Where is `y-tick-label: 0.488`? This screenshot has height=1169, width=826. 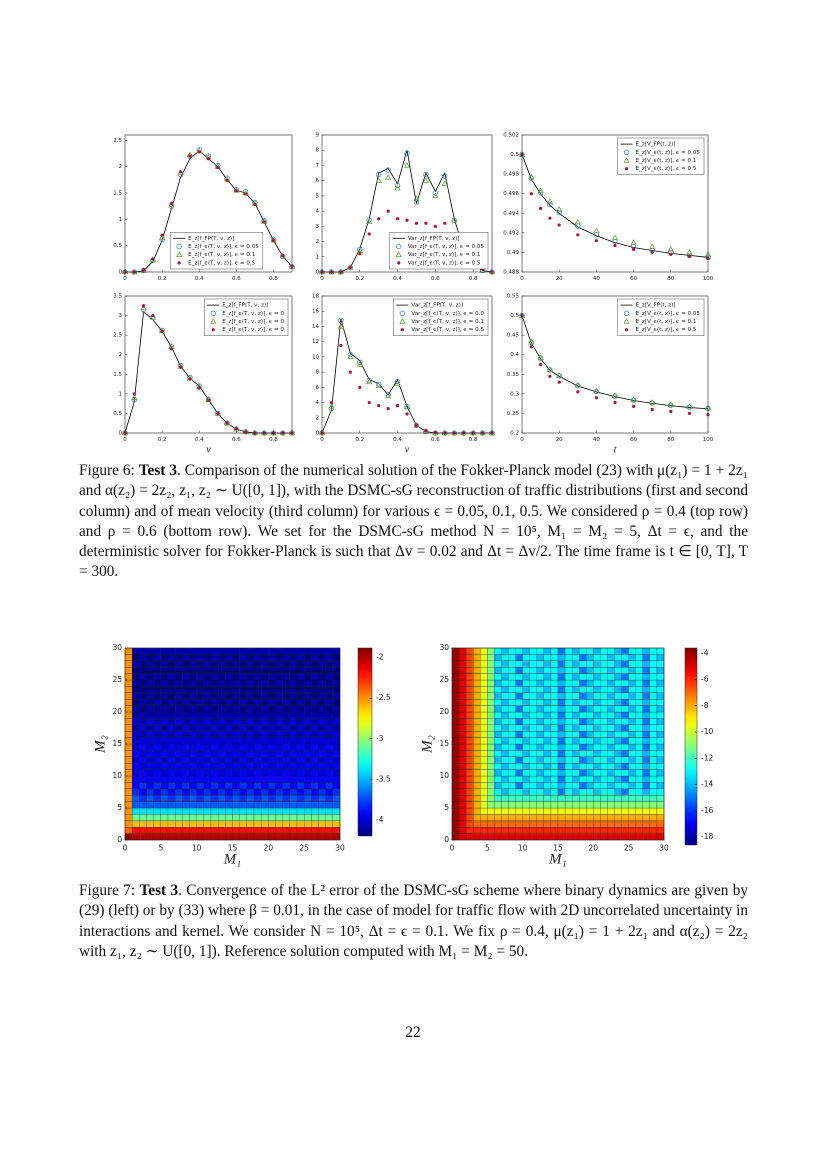 y-tick-label: 0.488 is located at coordinates (511, 273).